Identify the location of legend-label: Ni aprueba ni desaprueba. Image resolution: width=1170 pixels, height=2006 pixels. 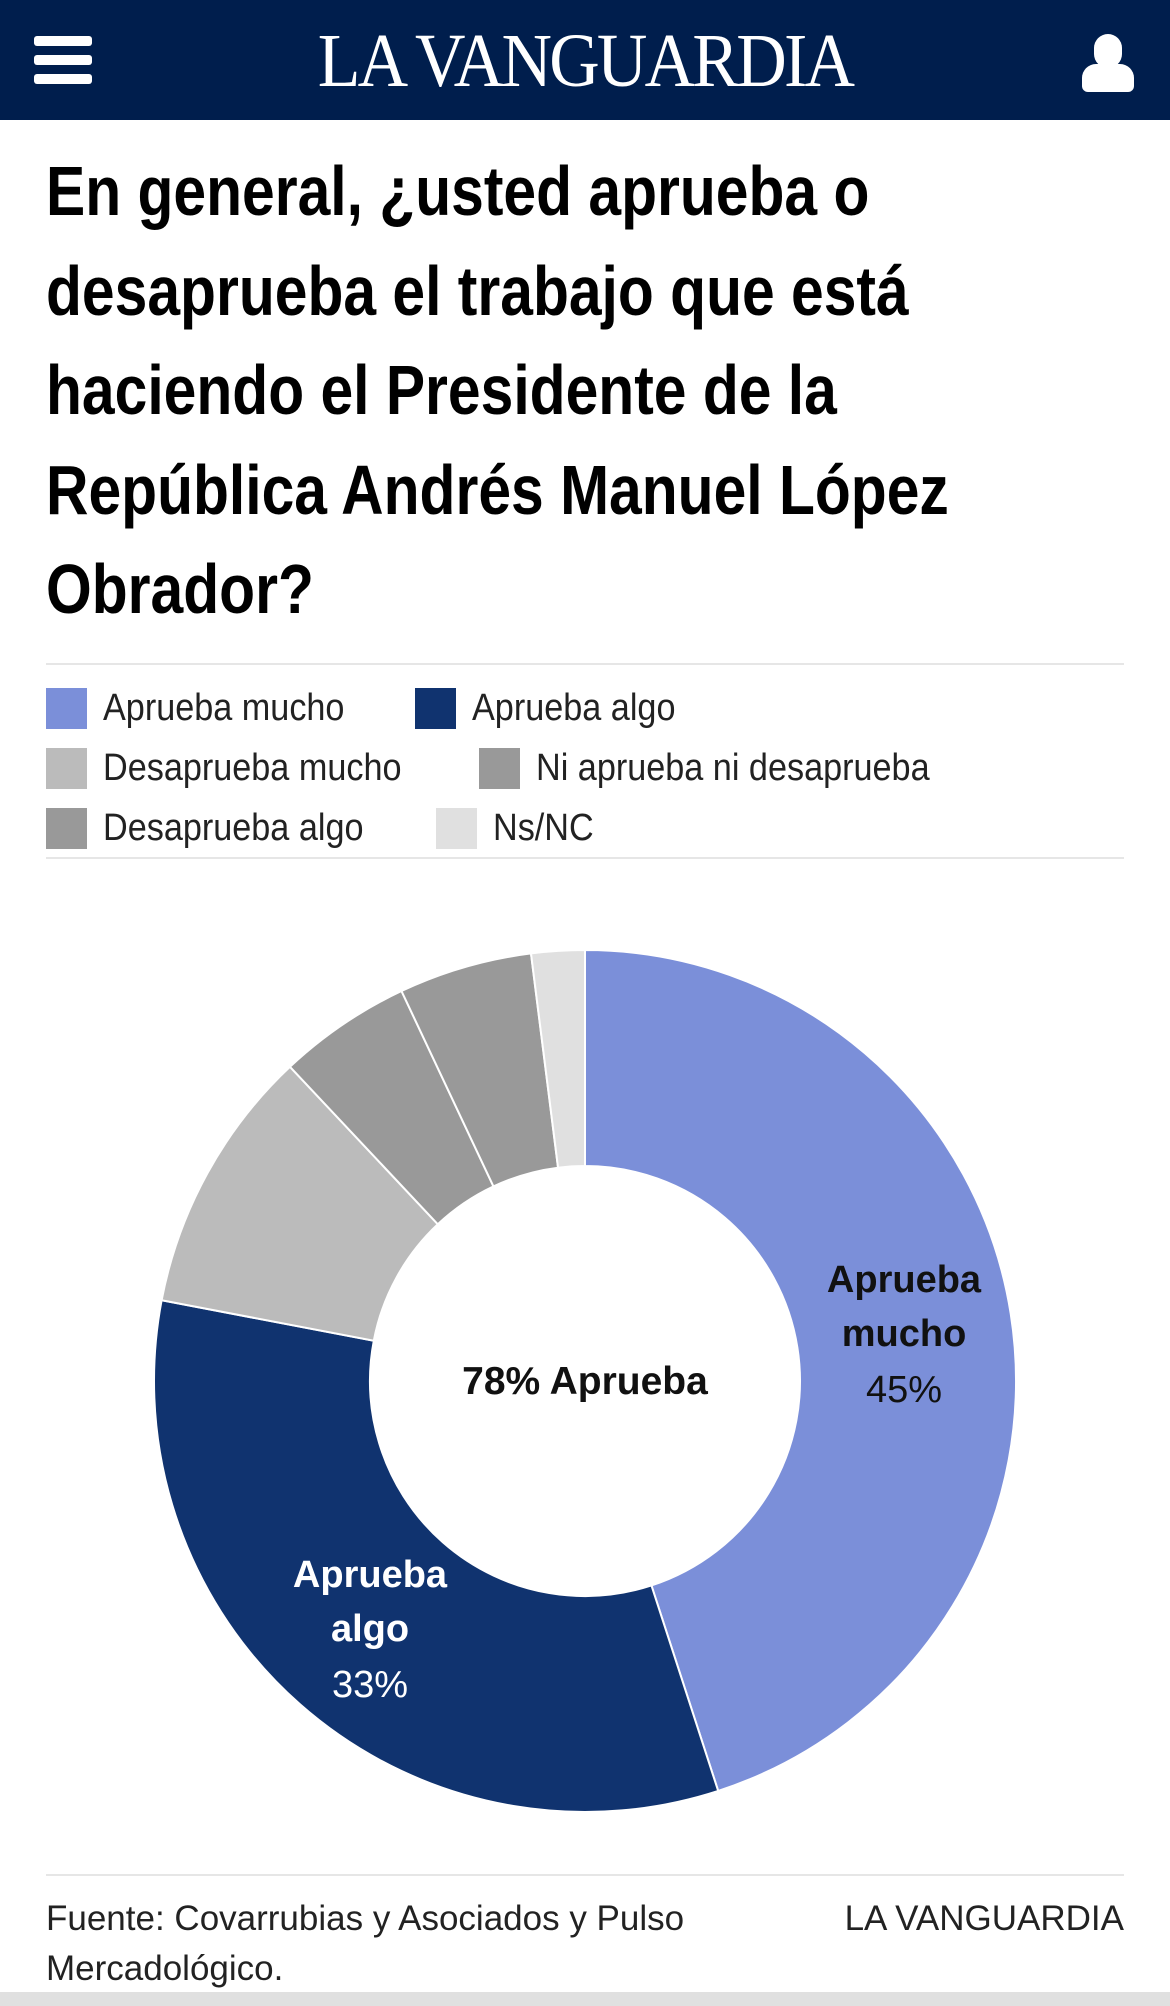
(732, 767).